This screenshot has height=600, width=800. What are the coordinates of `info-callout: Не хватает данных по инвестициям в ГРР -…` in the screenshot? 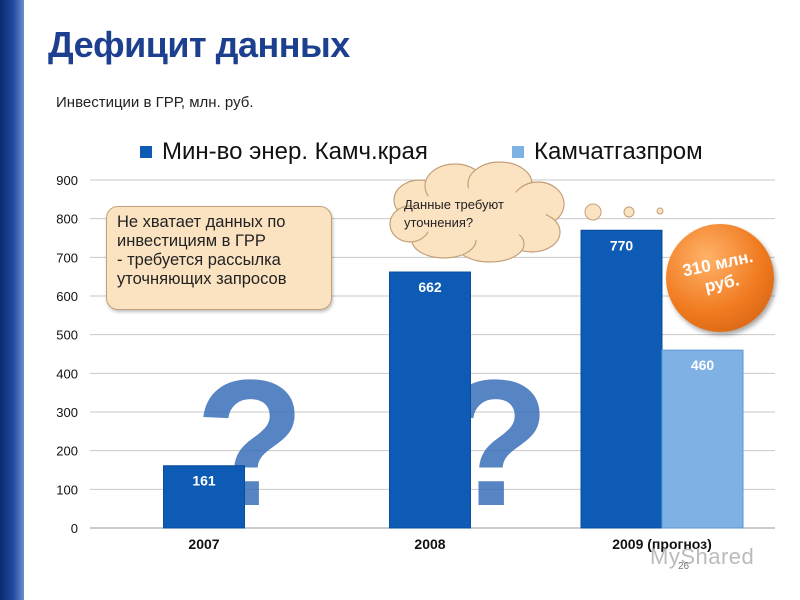 It's located at (219, 258).